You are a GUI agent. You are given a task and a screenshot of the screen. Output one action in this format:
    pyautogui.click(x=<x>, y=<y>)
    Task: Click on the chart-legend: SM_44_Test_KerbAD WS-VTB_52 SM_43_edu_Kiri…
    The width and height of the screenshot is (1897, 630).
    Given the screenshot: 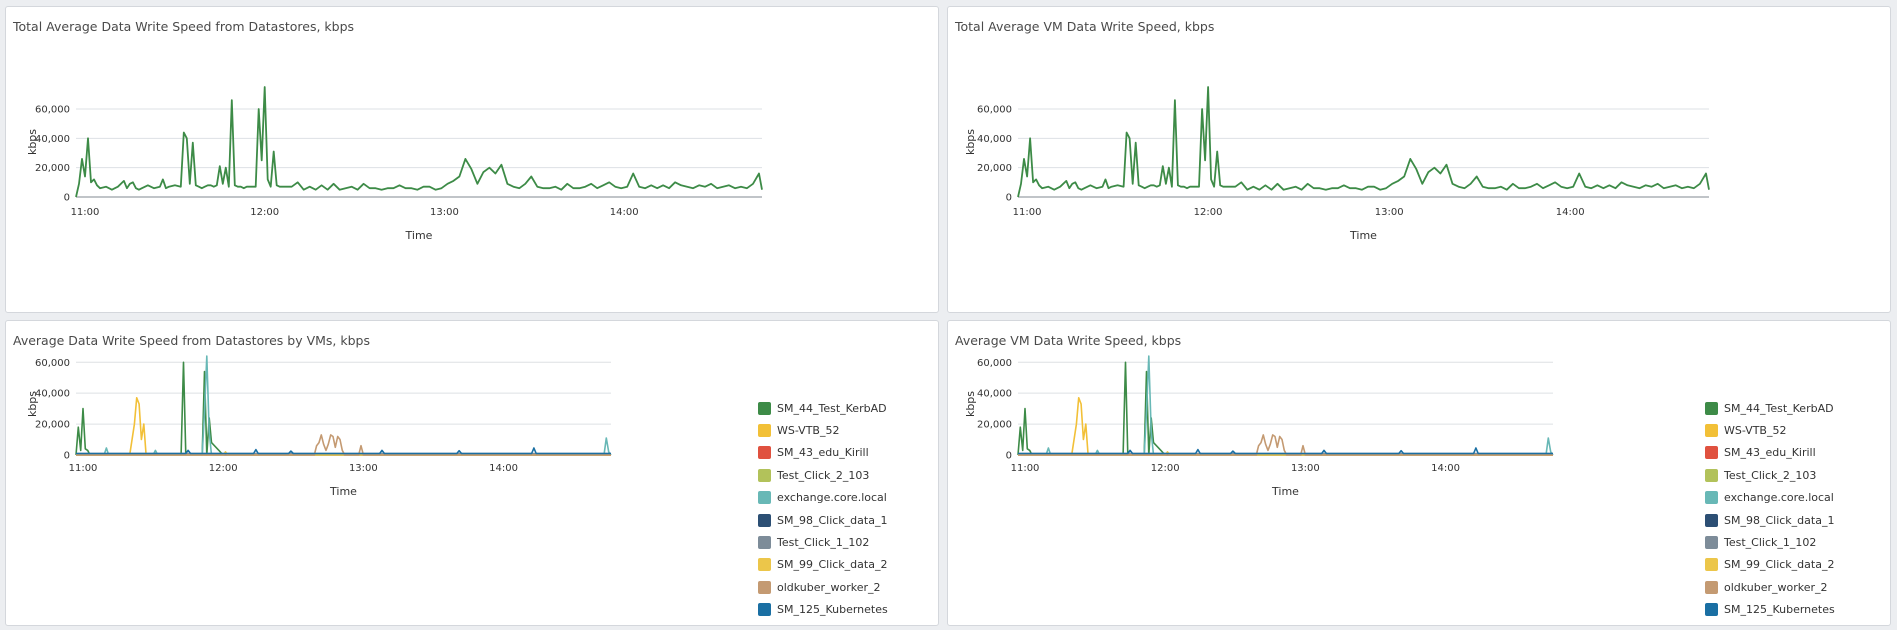 What is the action you would take?
    pyautogui.click(x=1770, y=509)
    